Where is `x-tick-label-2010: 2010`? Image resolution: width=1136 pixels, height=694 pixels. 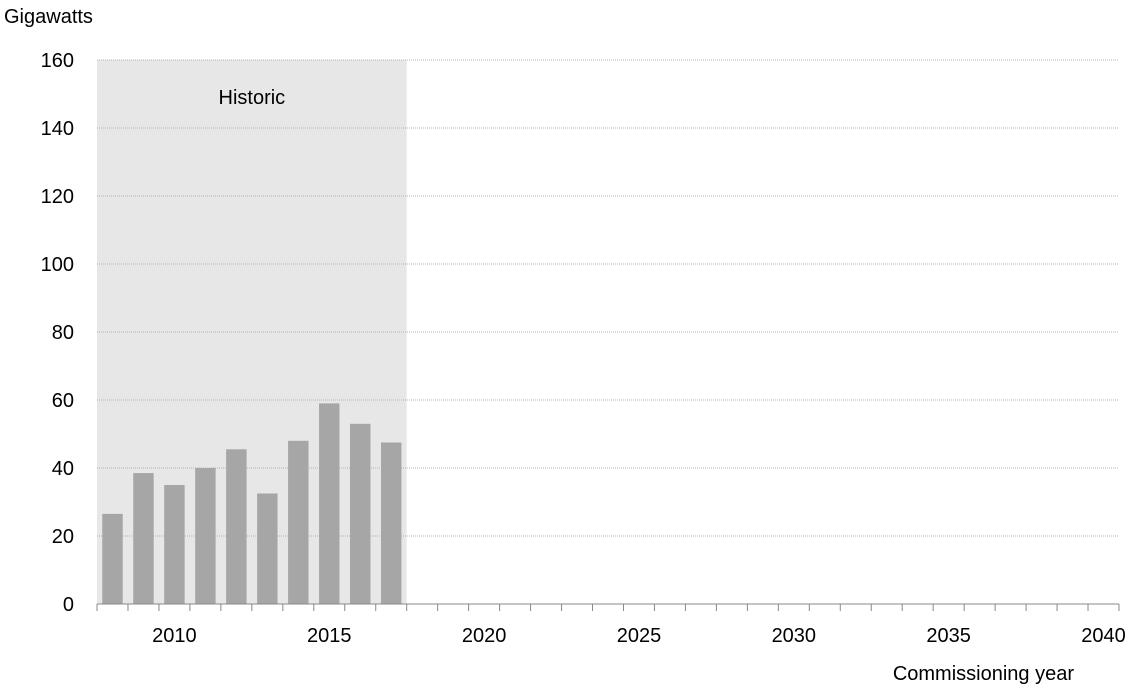 x-tick-label-2010: 2010 is located at coordinates (174, 636).